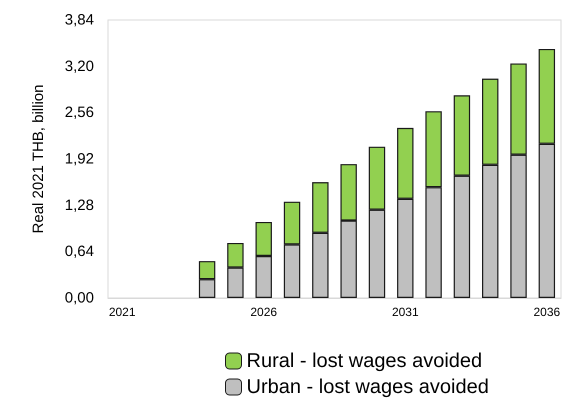 The image size is (579, 412). What do you see at coordinates (79, 251) in the screenshot?
I see `y-tick-label: 0,64` at bounding box center [79, 251].